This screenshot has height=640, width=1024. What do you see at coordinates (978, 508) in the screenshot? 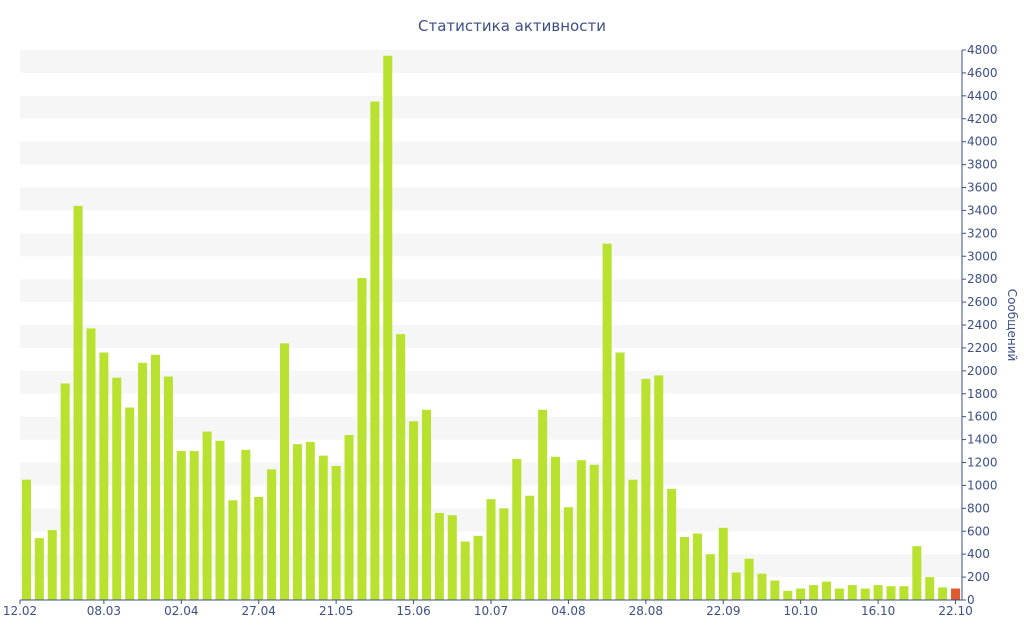
I see `y-tick-label: 800` at bounding box center [978, 508].